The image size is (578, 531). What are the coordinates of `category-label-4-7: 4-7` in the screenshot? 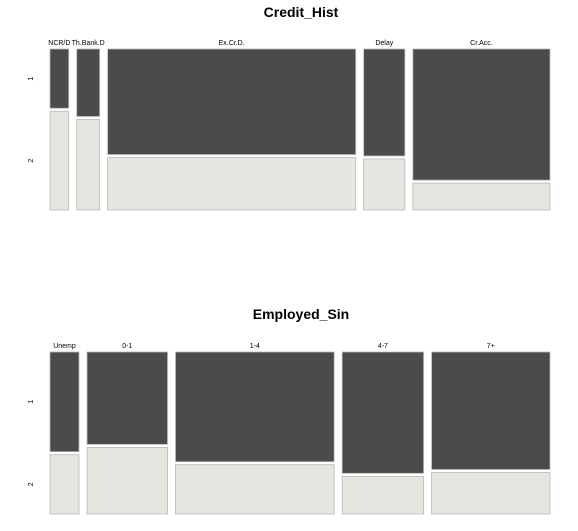 It's located at (383, 346).